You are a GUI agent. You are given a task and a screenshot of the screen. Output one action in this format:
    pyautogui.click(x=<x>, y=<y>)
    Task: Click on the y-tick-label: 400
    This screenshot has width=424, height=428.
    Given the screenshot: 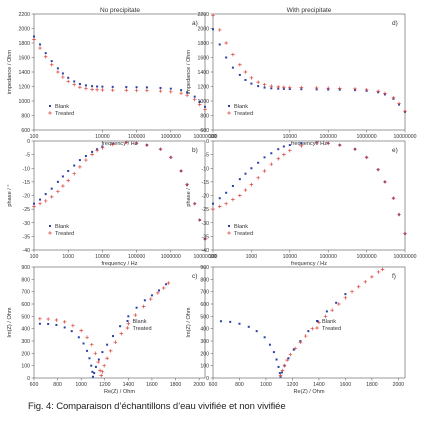 What is the action you would take?
    pyautogui.click(x=204, y=330)
    